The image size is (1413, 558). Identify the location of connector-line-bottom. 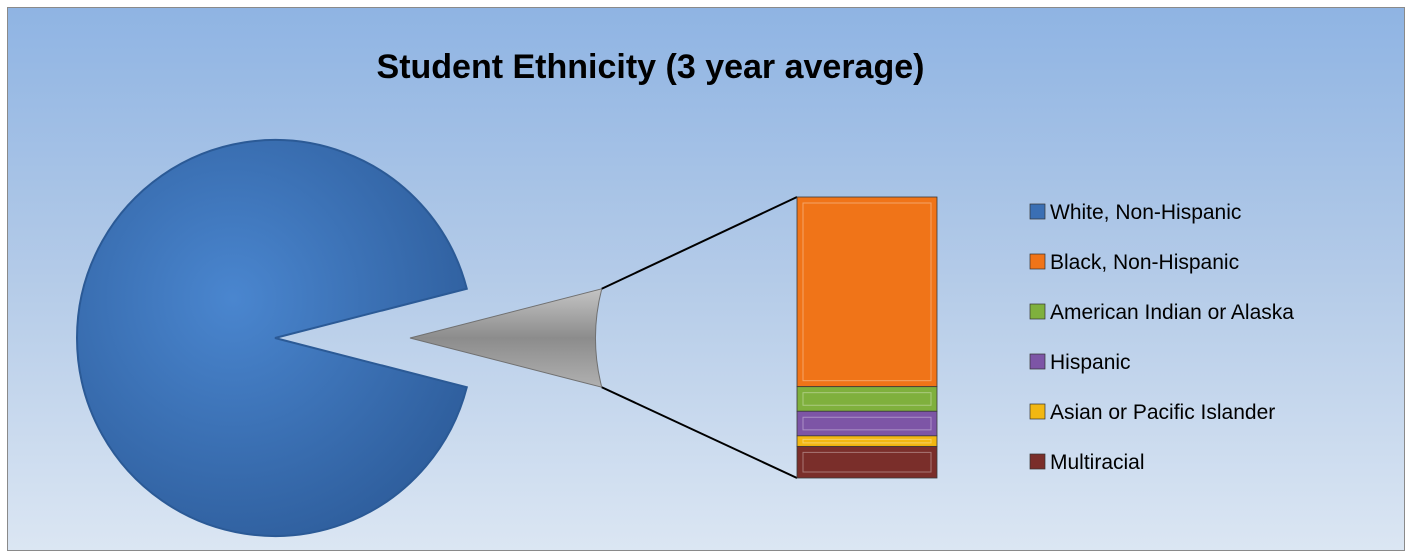
(699, 432).